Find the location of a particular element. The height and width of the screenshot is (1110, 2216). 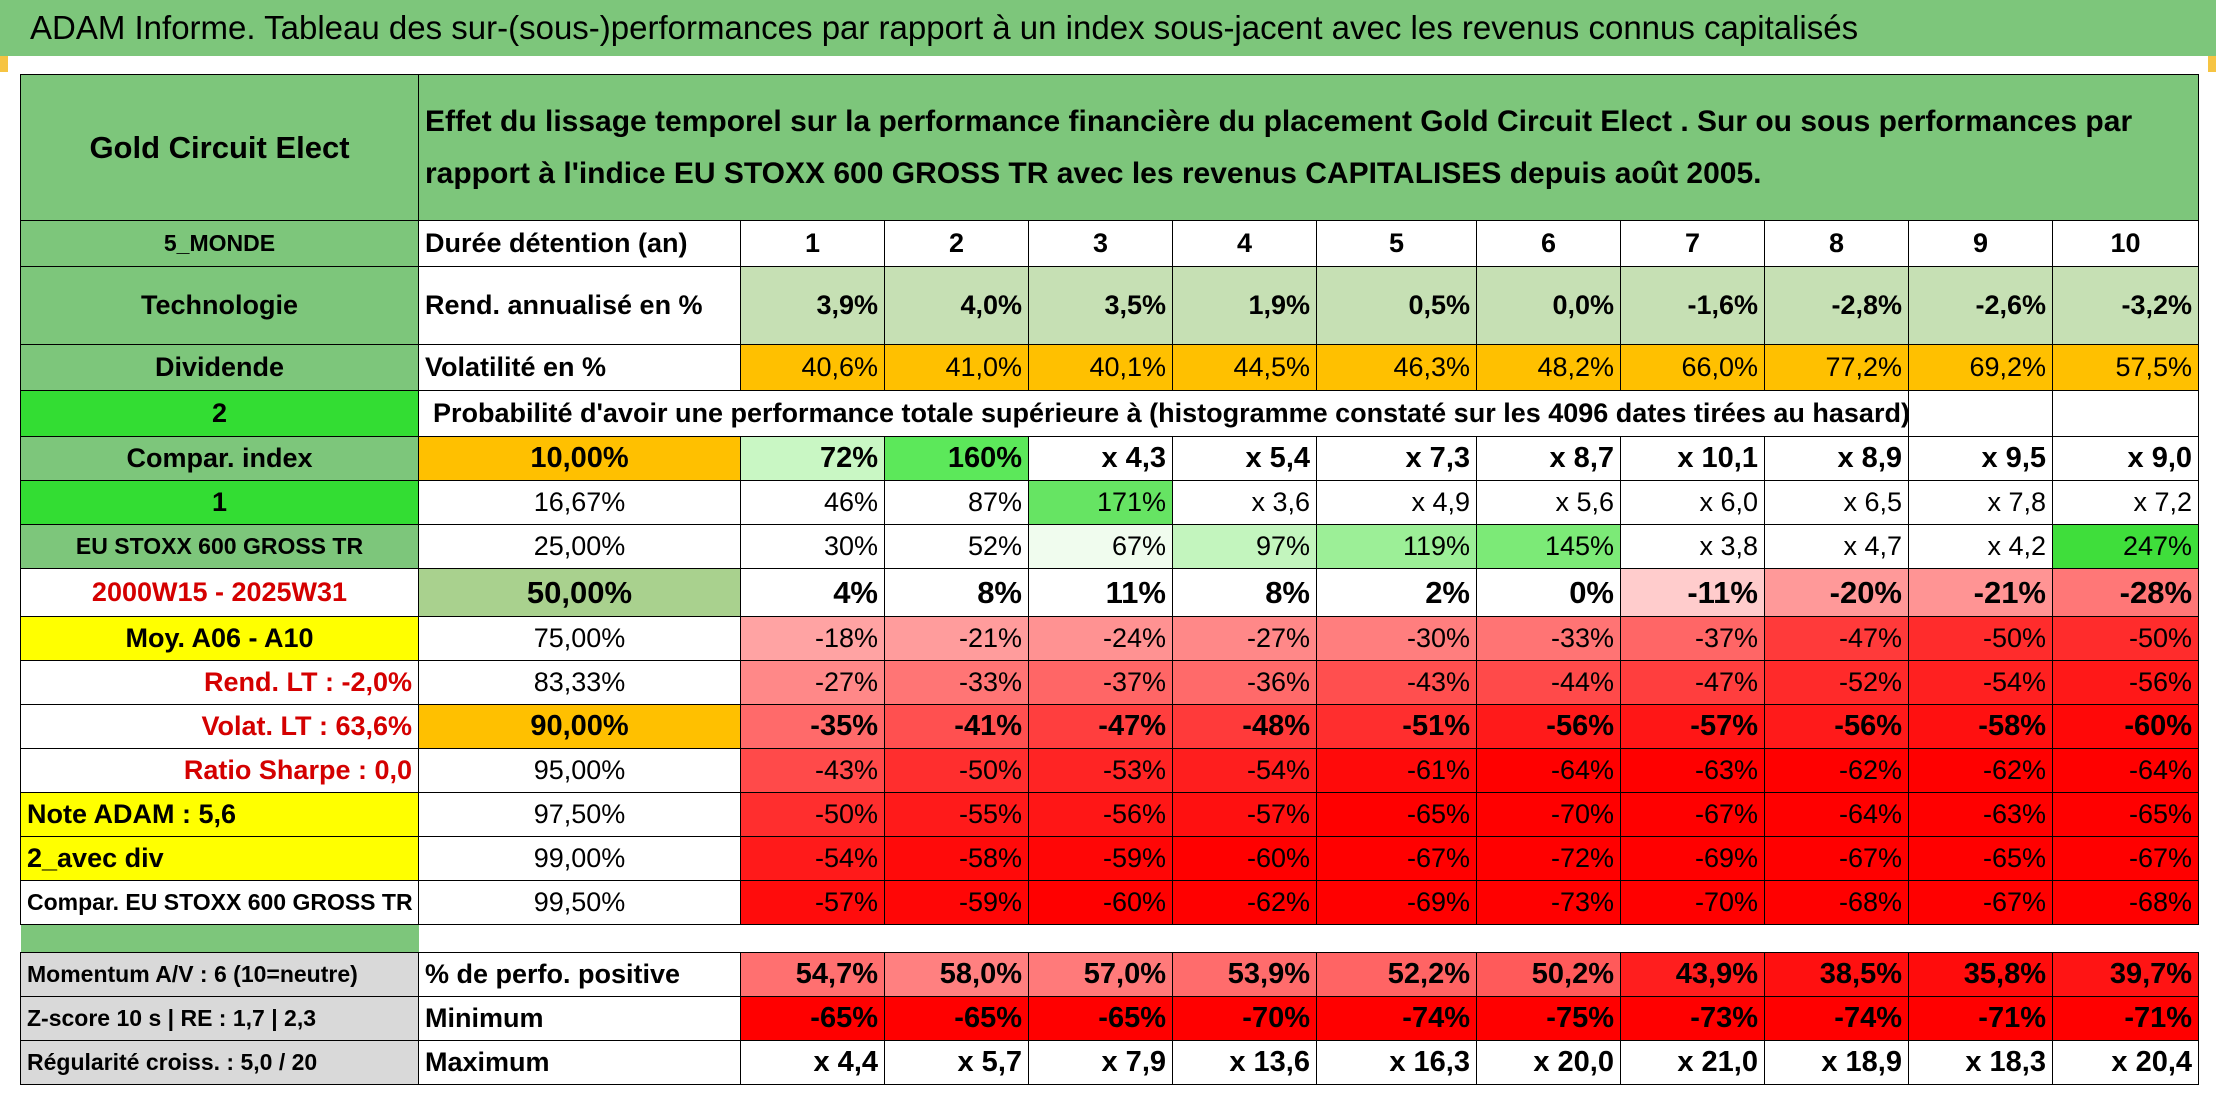

percentile-value: 171% is located at coordinates (1100, 502).